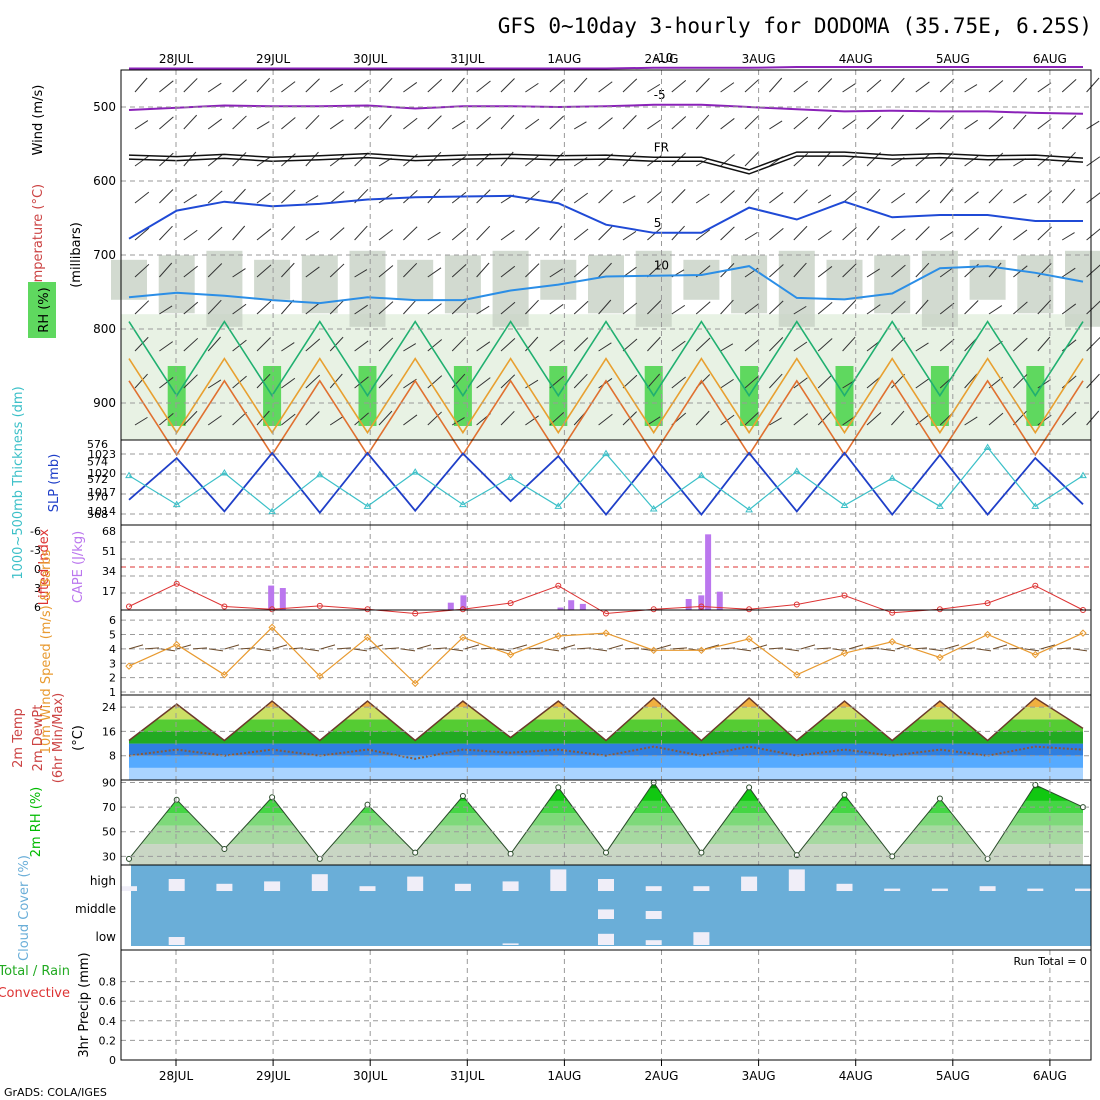 The width and height of the screenshot is (1100, 1100). I want to click on temp-band, so click(606, 725).